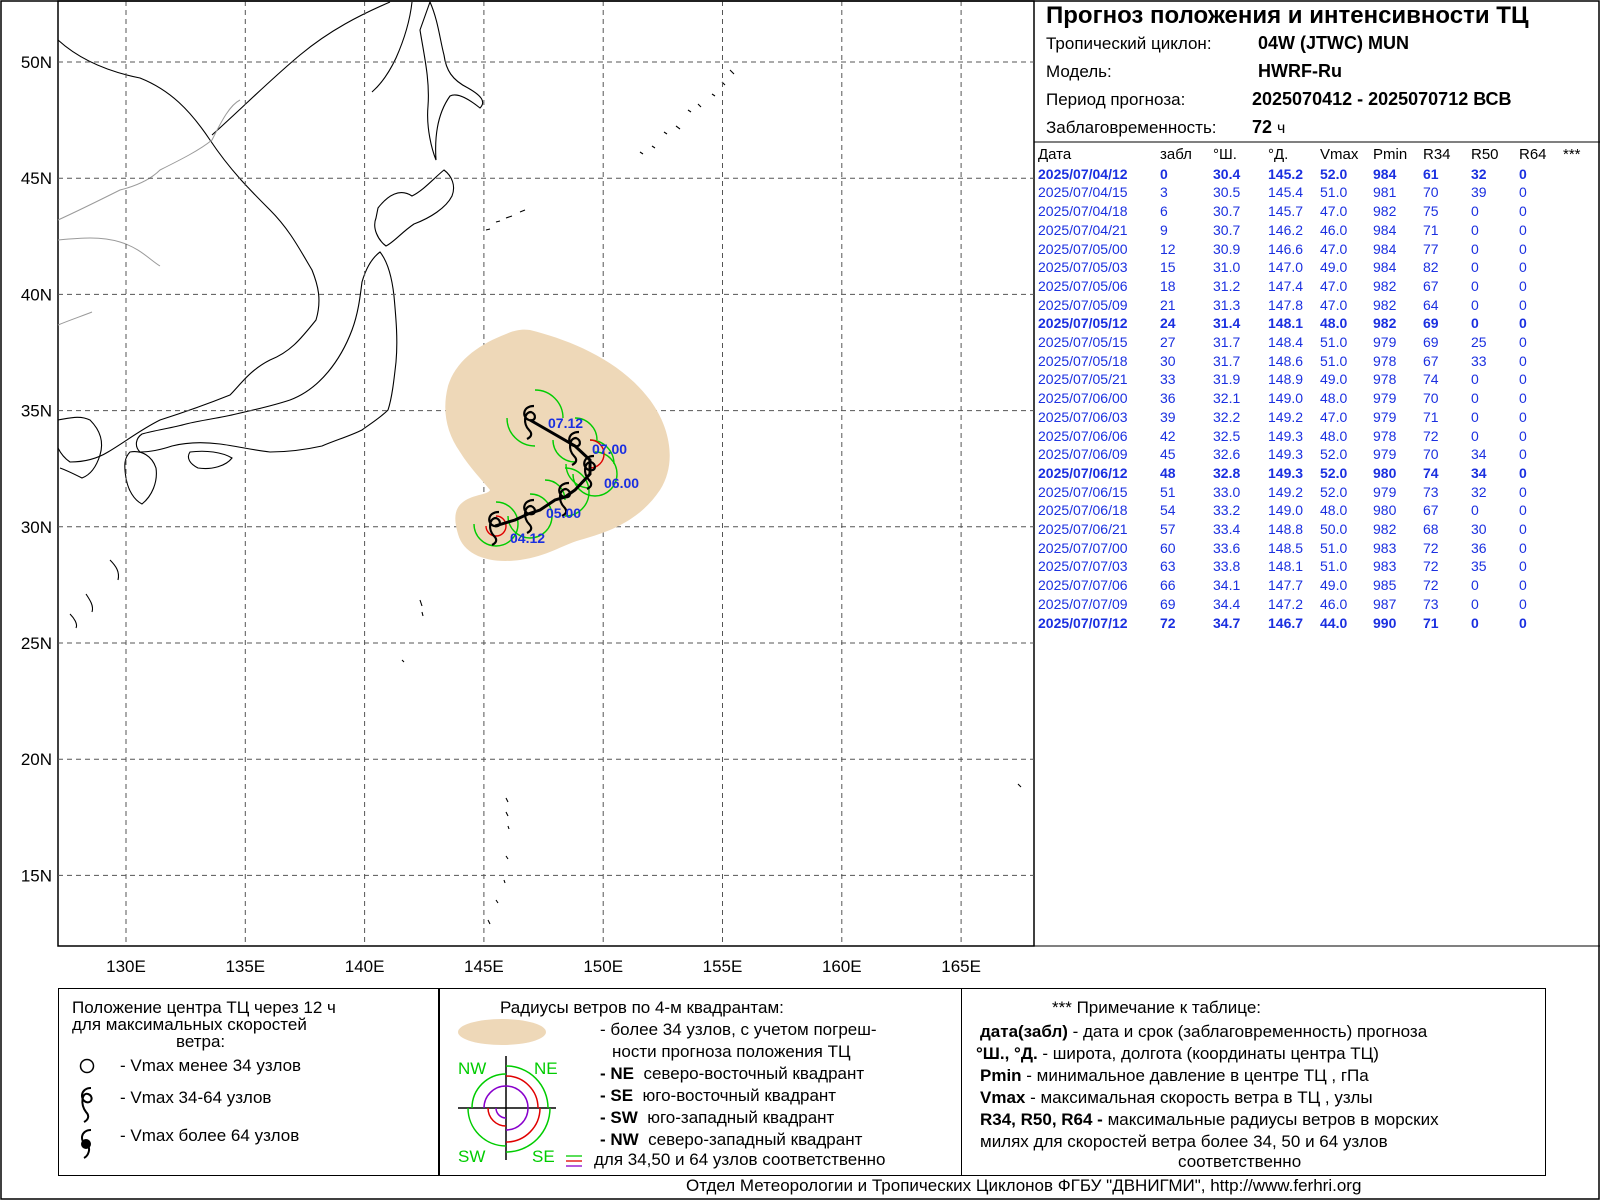 Image resolution: width=1600 pixels, height=1200 pixels. What do you see at coordinates (1334, 585) in the screenshot?
I see `cell-vmax: 49.0` at bounding box center [1334, 585].